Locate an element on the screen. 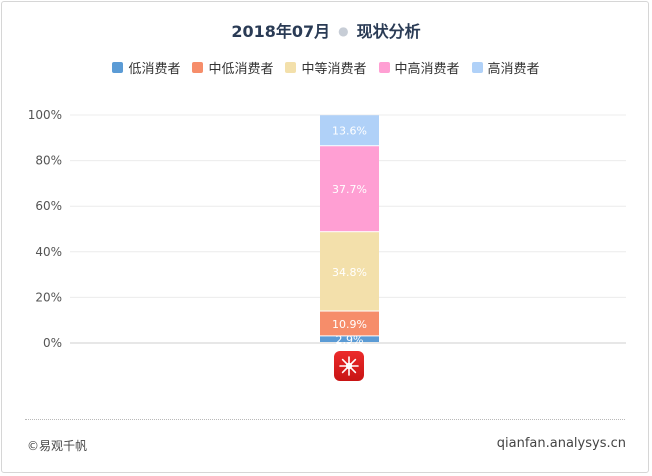  data-label: 34.8% is located at coordinates (349, 272).